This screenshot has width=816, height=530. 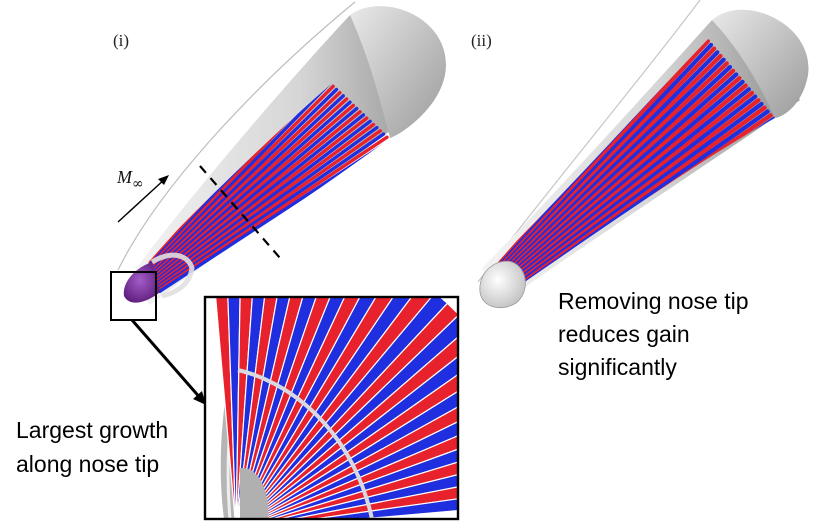 What do you see at coordinates (617, 367) in the screenshot?
I see `caption-removed-tip-line-3: significantly` at bounding box center [617, 367].